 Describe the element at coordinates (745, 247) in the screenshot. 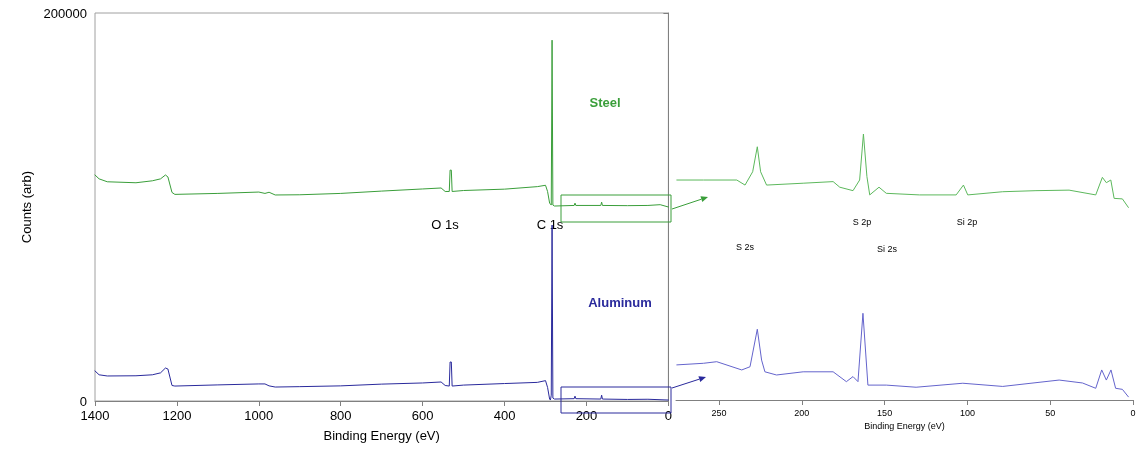

I see `annotation: S 2s` at that location.